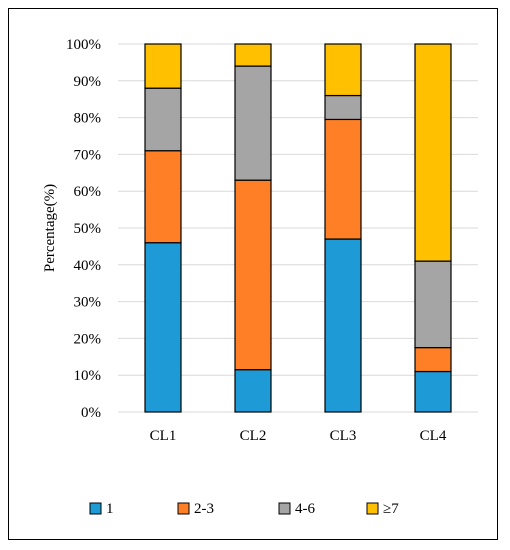 The image size is (510, 550). I want to click on x-tick-label: CL1, so click(163, 436).